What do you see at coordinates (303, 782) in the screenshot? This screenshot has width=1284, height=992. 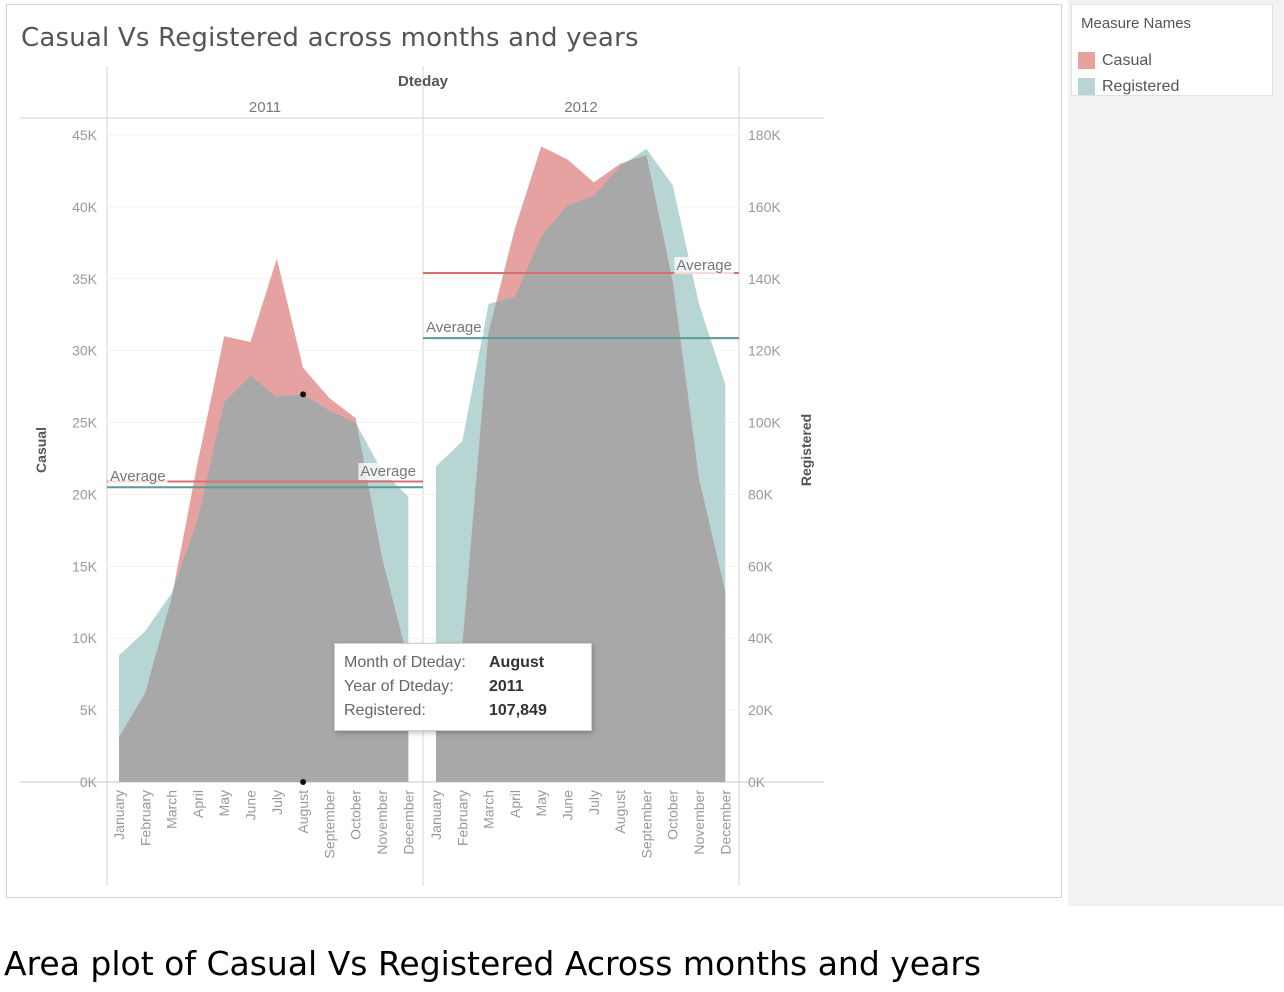 I see `highlight-baseline-point` at bounding box center [303, 782].